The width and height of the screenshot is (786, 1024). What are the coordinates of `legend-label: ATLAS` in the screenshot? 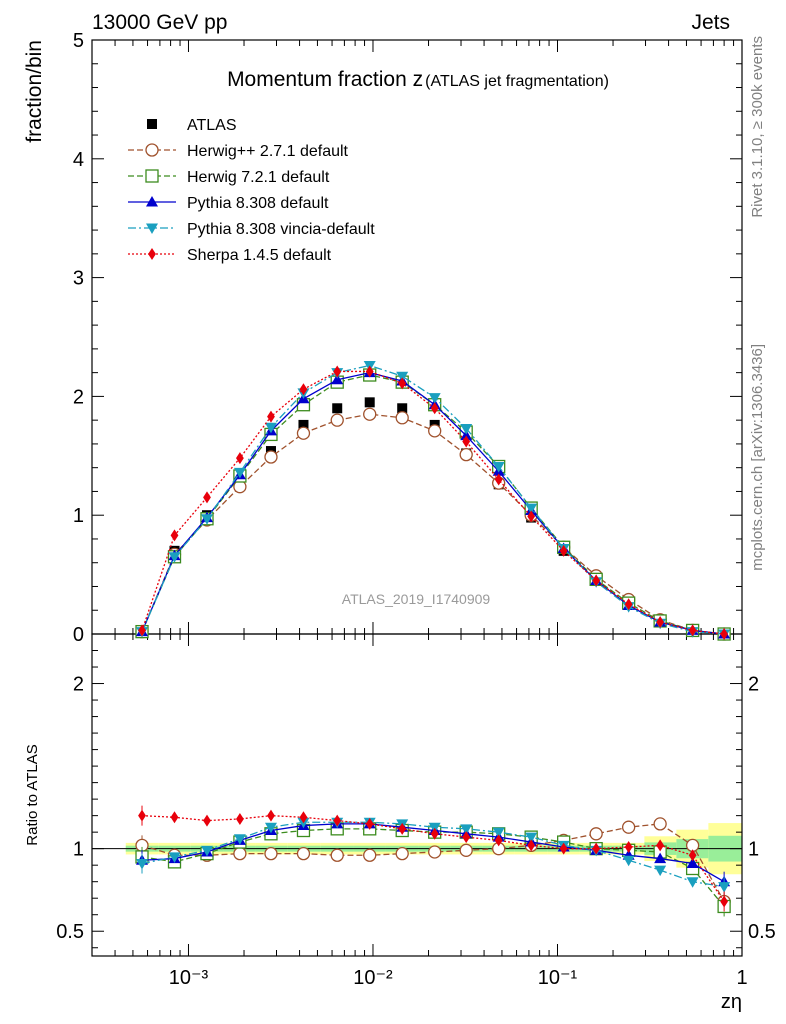 It's located at (212, 125).